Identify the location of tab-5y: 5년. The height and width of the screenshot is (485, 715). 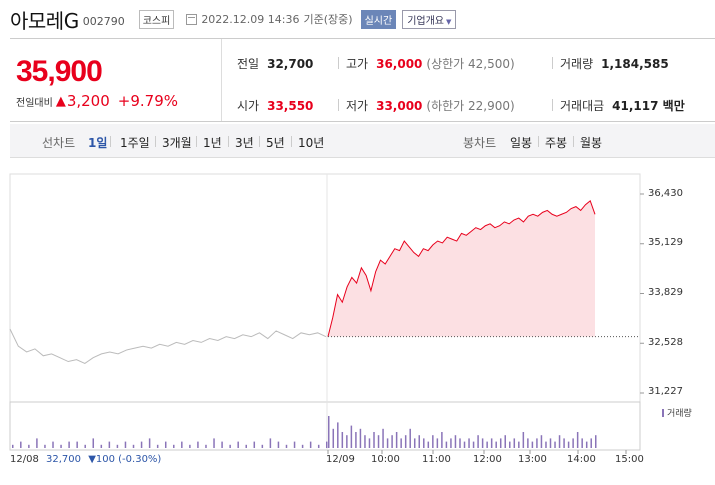
(275, 143).